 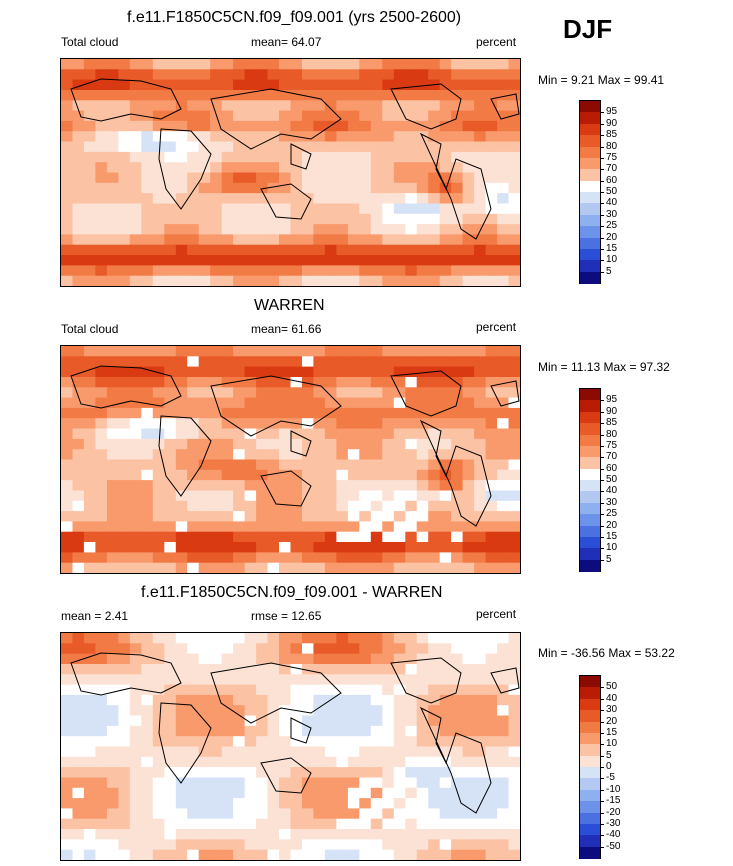 What do you see at coordinates (598, 480) in the screenshot?
I see `panel2-colorbar: 95 90 85 80 75 70 60 50 40 30 25 20 15 10 5` at bounding box center [598, 480].